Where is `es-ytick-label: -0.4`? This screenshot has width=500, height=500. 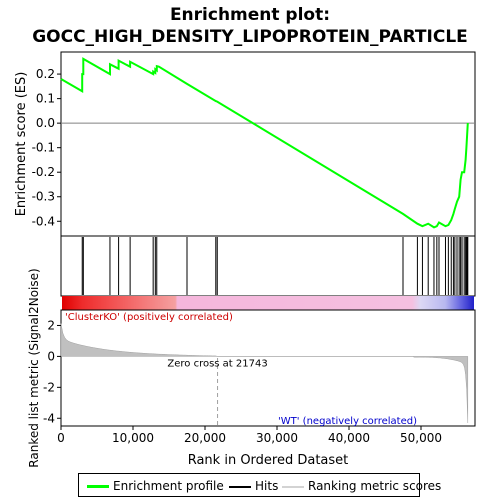
es-ytick-label: -0.4 is located at coordinates (43, 221).